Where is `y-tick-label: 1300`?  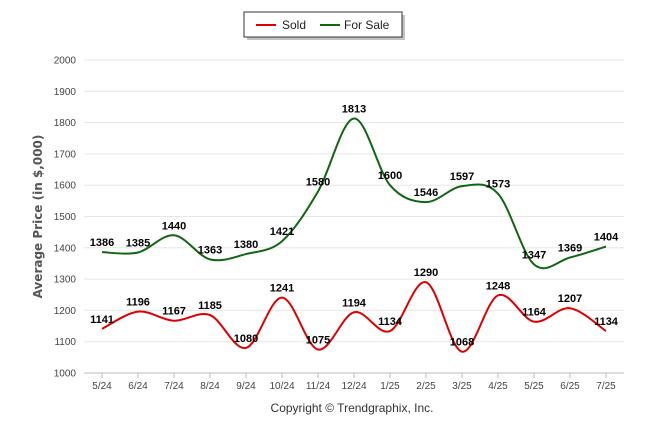 y-tick-label: 1300 is located at coordinates (65, 280).